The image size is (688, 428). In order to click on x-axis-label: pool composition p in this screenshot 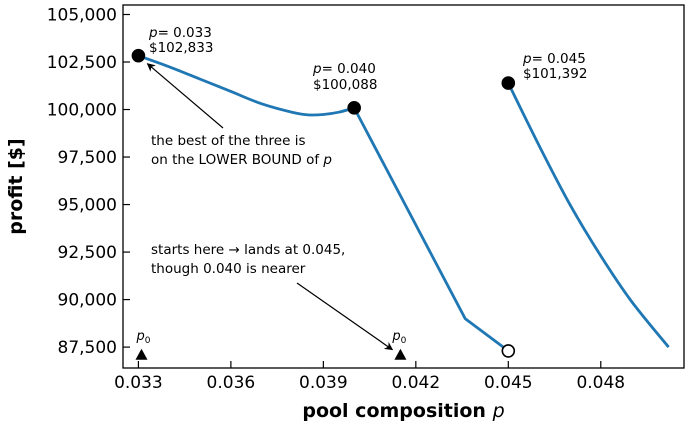, I will do `click(403, 411)`.